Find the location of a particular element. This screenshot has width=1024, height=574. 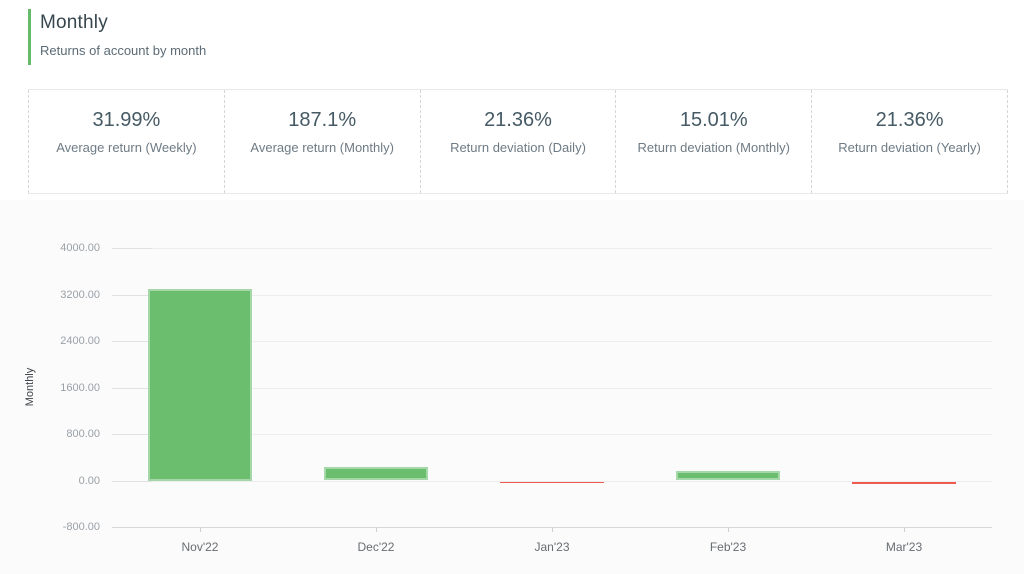

stat-value: 15.01% is located at coordinates (713, 120).